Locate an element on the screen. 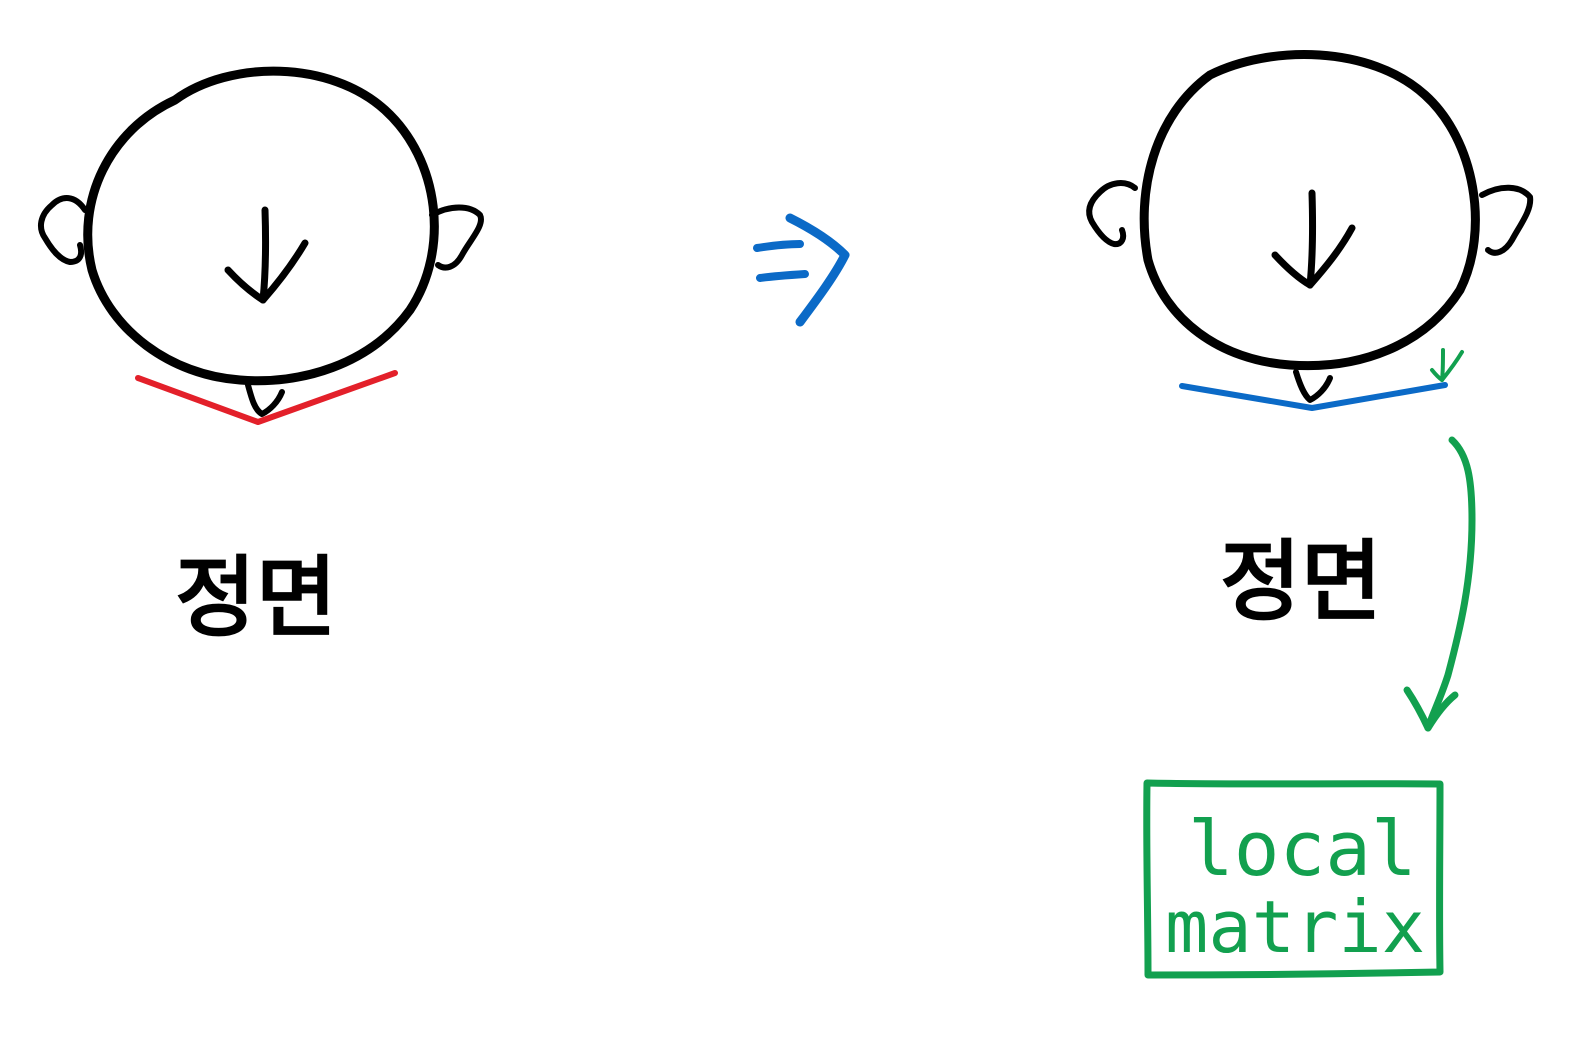 The height and width of the screenshot is (1053, 1580). right-head-figure is located at coordinates (1310, 230).